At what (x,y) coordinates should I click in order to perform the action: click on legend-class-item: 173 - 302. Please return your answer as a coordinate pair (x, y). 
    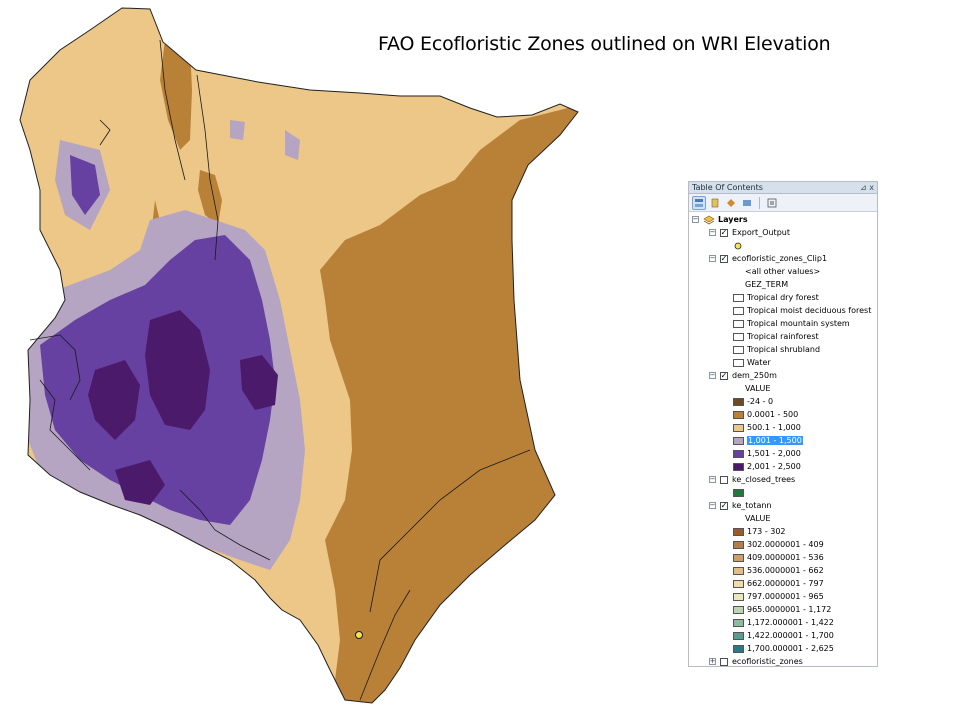
    Looking at the image, I should click on (783, 531).